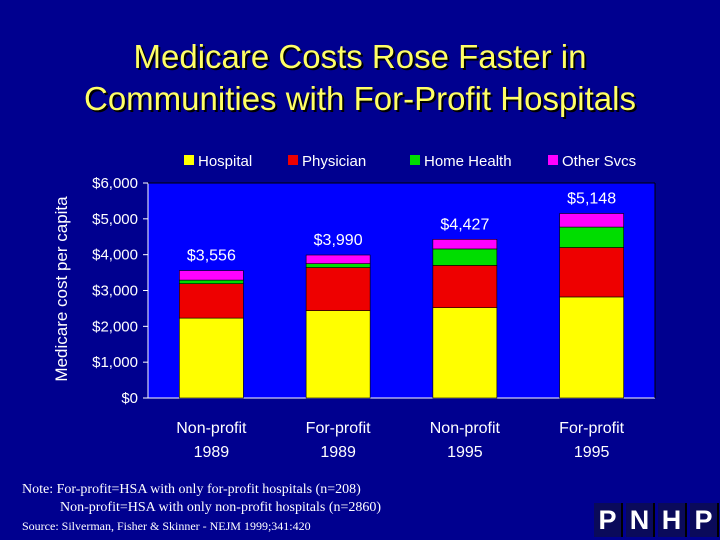  What do you see at coordinates (115, 326) in the screenshot?
I see `y-tick-label: $2,000` at bounding box center [115, 326].